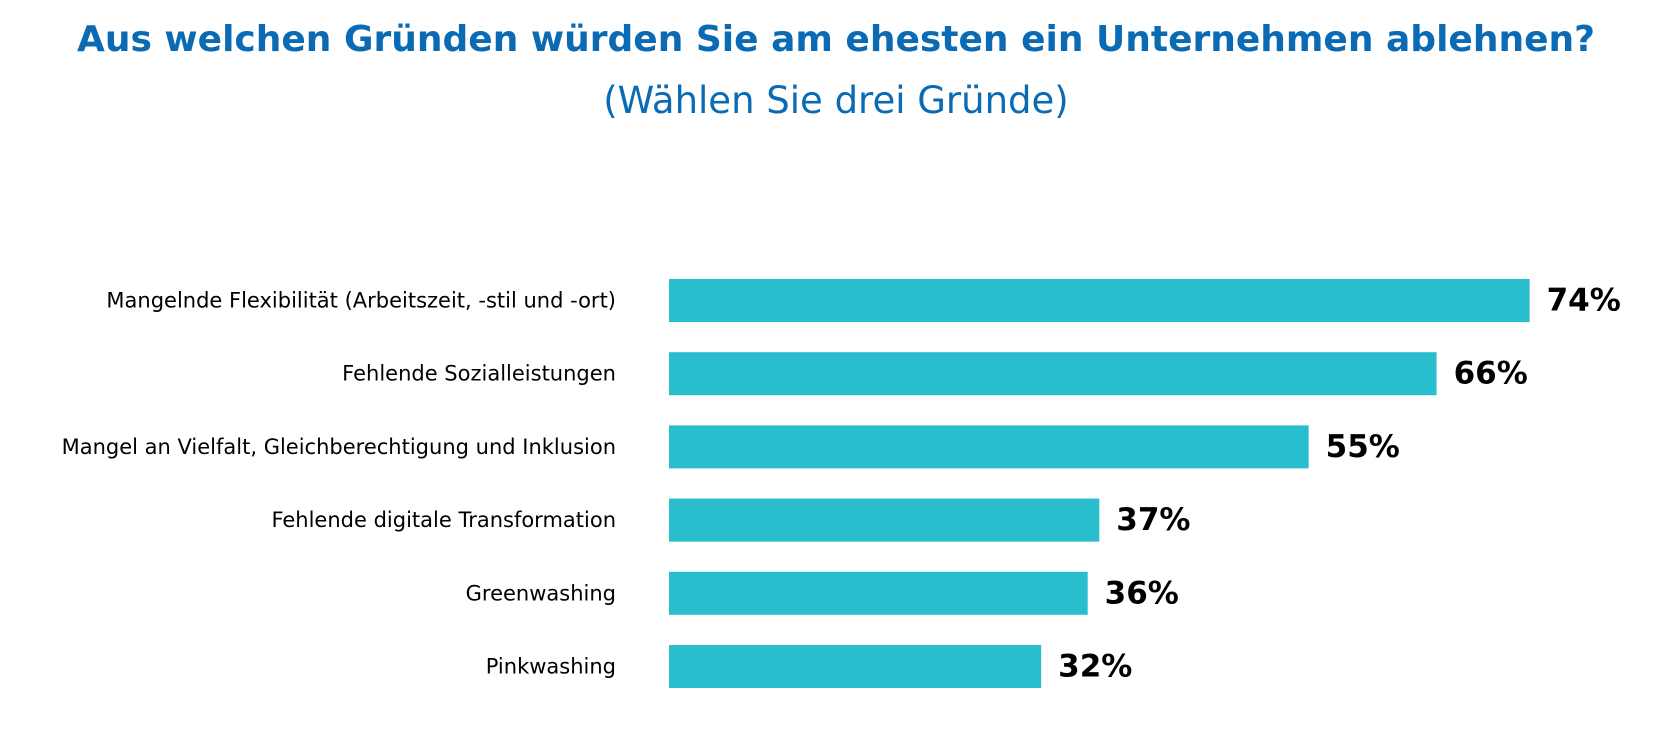 Image resolution: width=1672 pixels, height=739 pixels. Describe the element at coordinates (1491, 374) in the screenshot. I see `value-label: 66%` at that location.